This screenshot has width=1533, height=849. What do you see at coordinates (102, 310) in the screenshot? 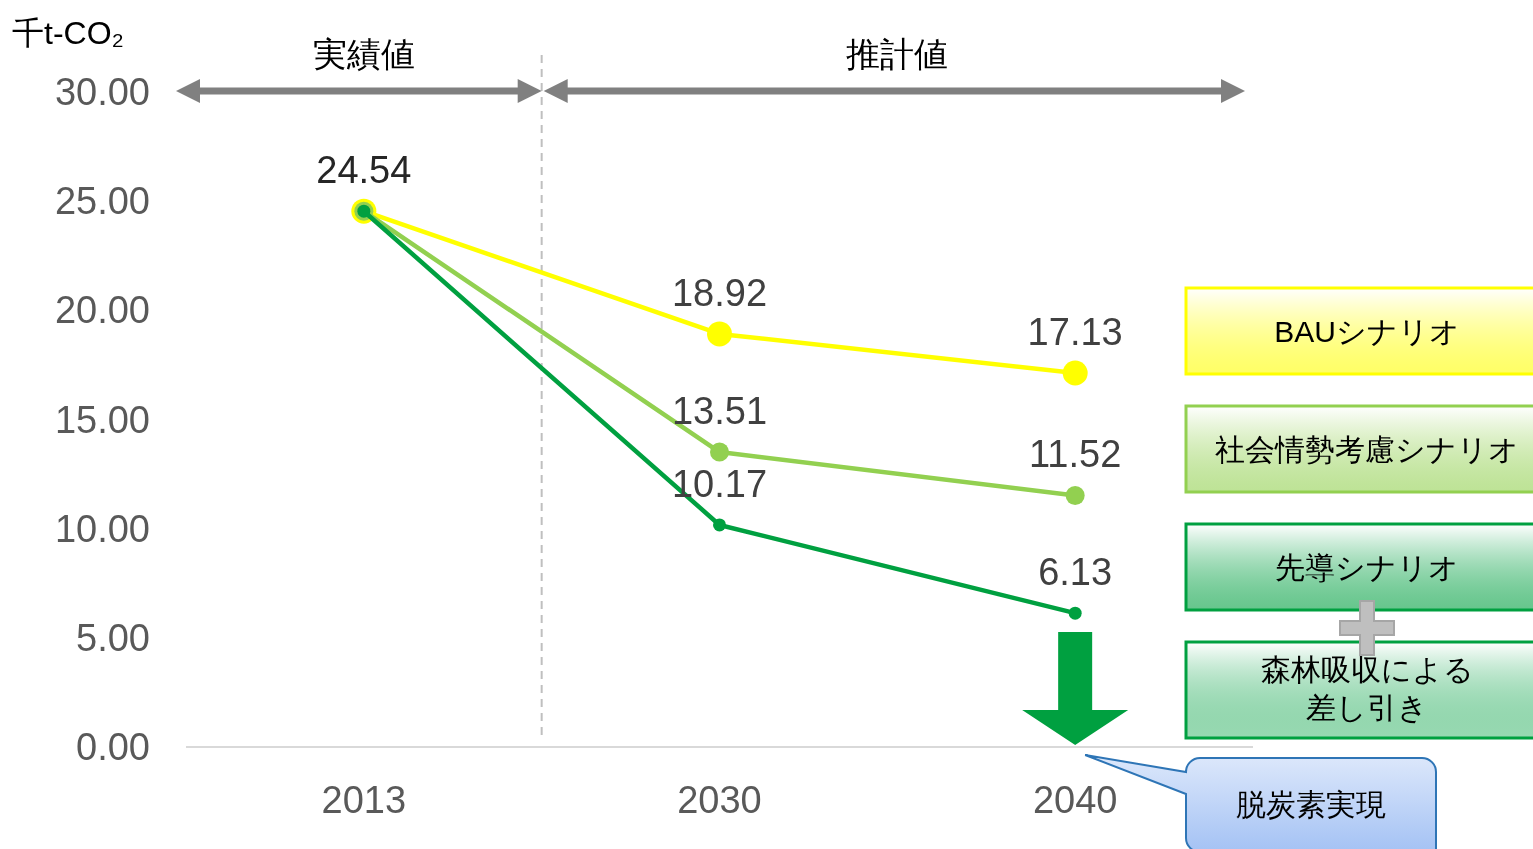
I see `y-tick-label: 20.00` at bounding box center [102, 310].